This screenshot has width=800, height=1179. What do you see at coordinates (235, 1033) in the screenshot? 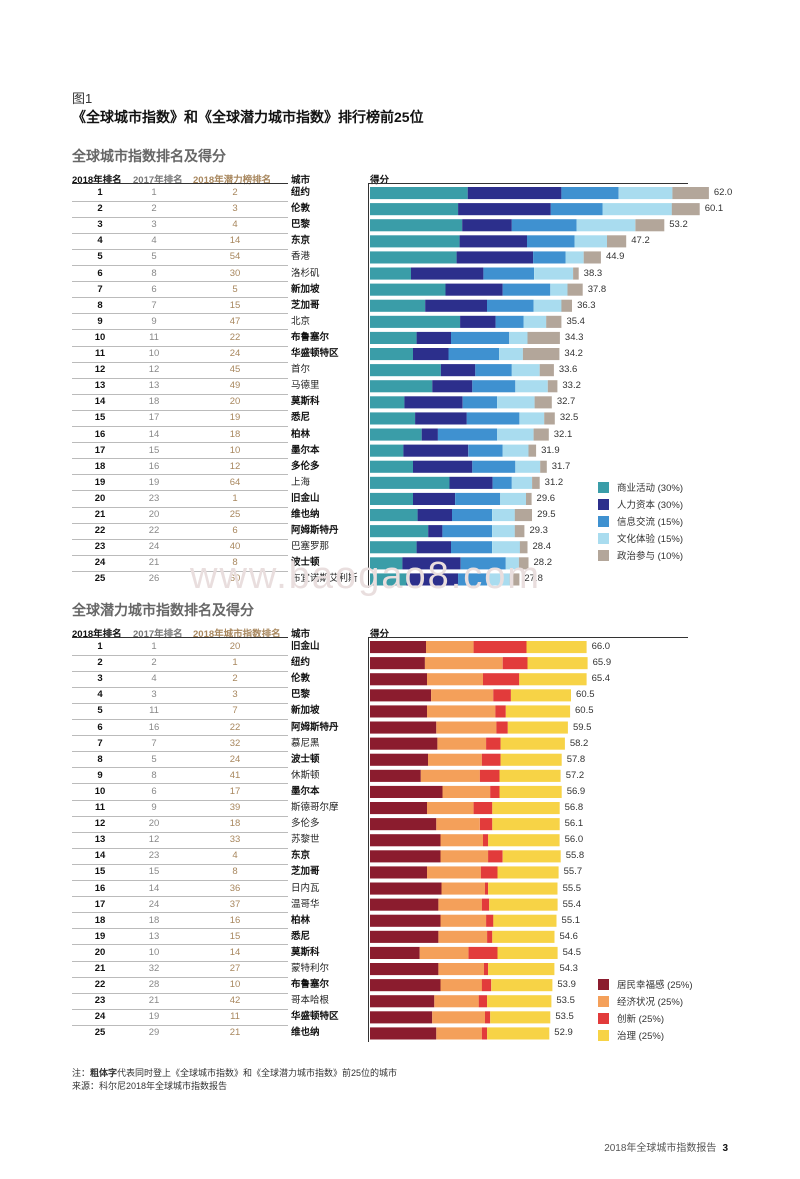
I see `other-rank-cell: 21` at bounding box center [235, 1033].